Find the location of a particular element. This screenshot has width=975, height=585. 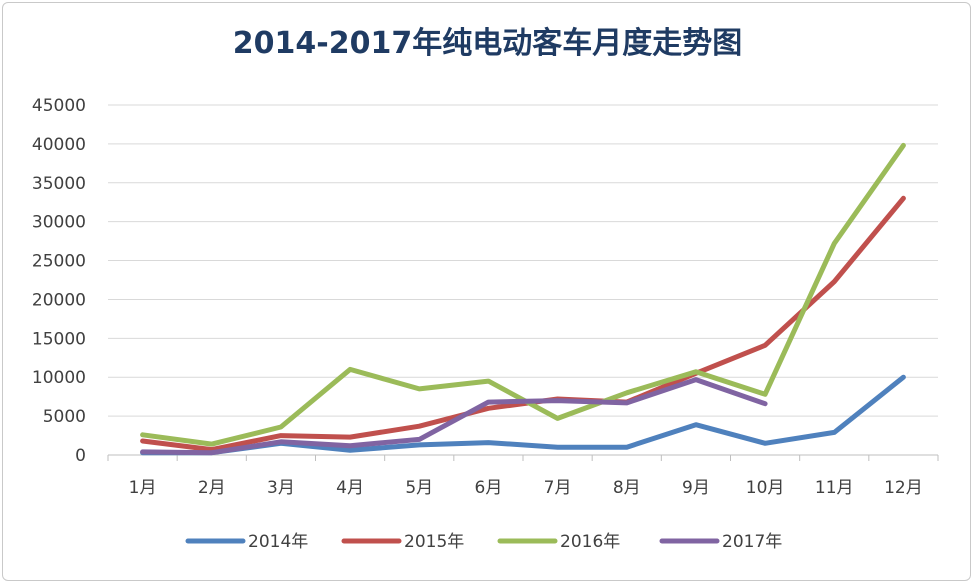

x-tick-label: 5月 is located at coordinates (419, 488).